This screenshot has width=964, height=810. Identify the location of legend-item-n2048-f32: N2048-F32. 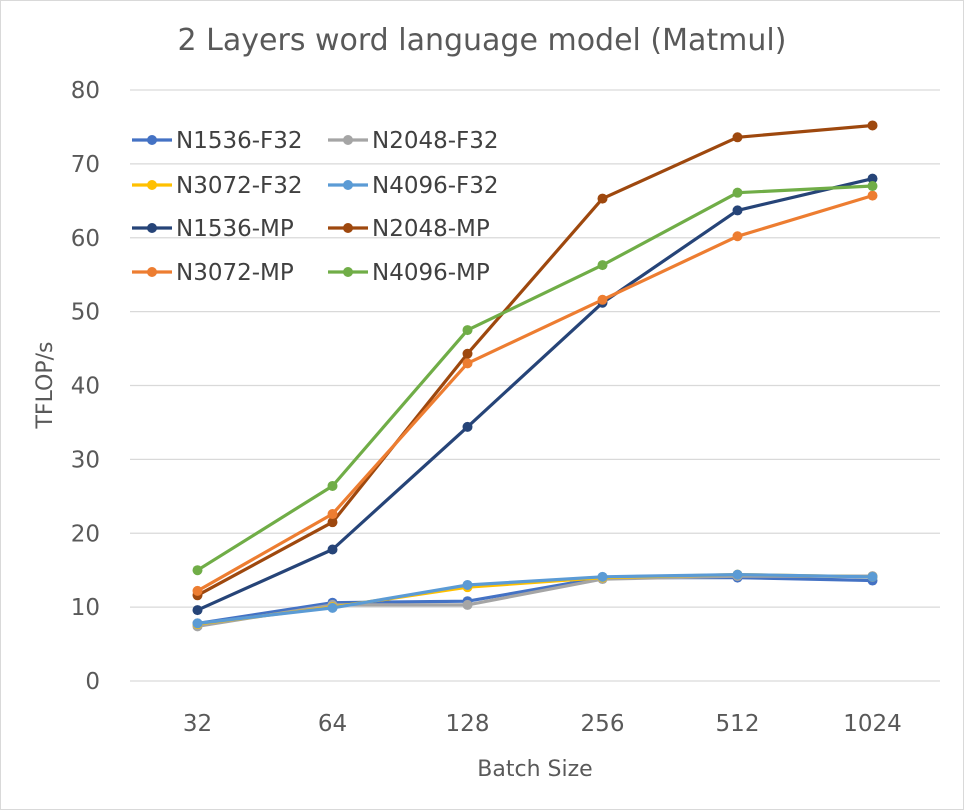
(413, 141).